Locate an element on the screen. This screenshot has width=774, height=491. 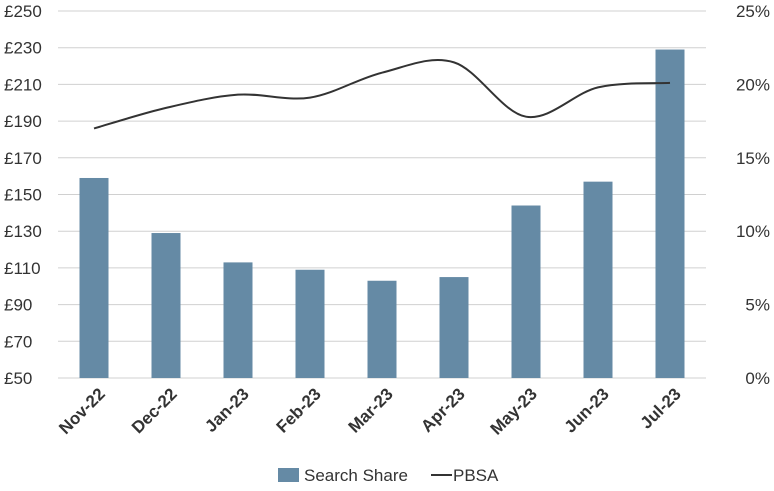
left-axis-tick-label: £230 is located at coordinates (23, 48).